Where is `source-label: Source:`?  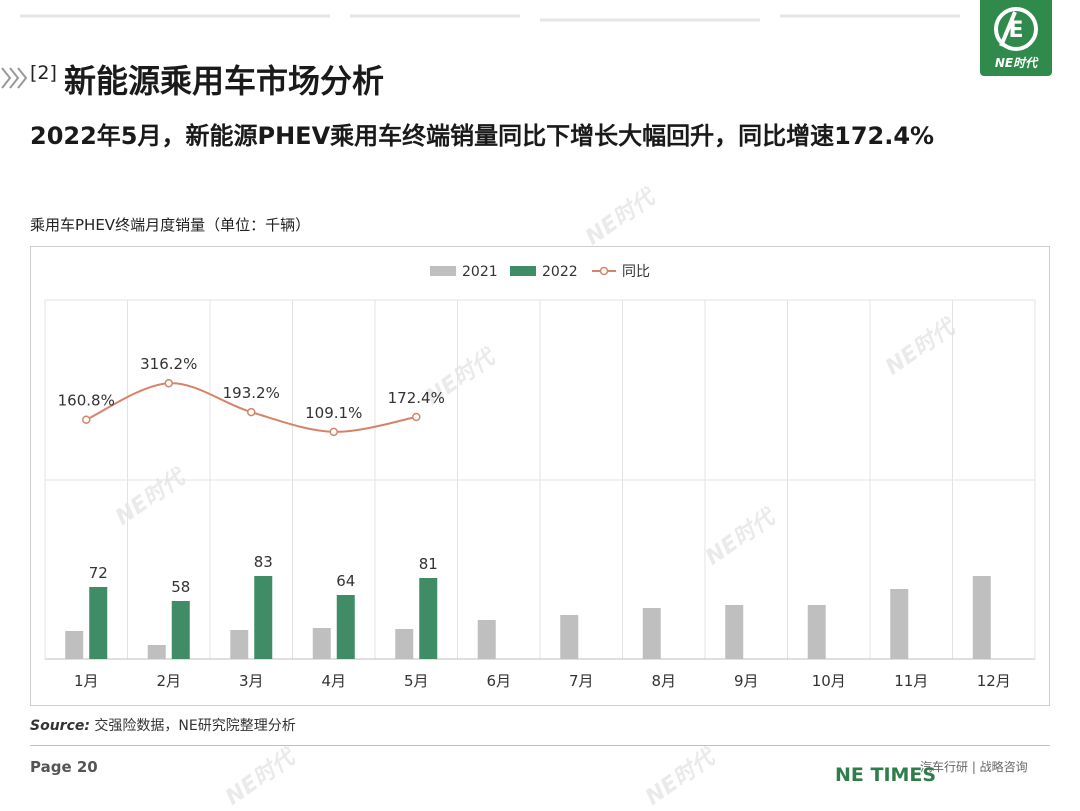 source-label: Source: is located at coordinates (60, 726).